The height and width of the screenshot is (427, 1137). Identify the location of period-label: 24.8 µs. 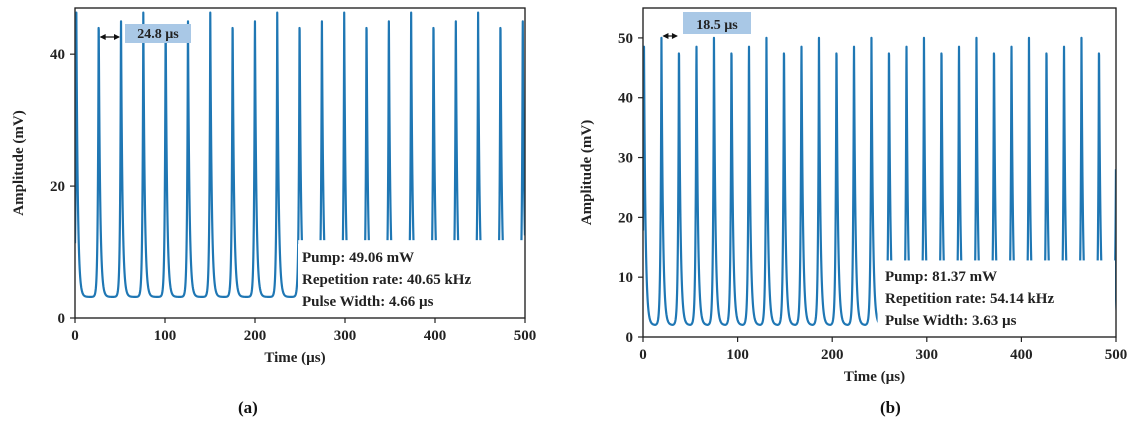
(158, 34).